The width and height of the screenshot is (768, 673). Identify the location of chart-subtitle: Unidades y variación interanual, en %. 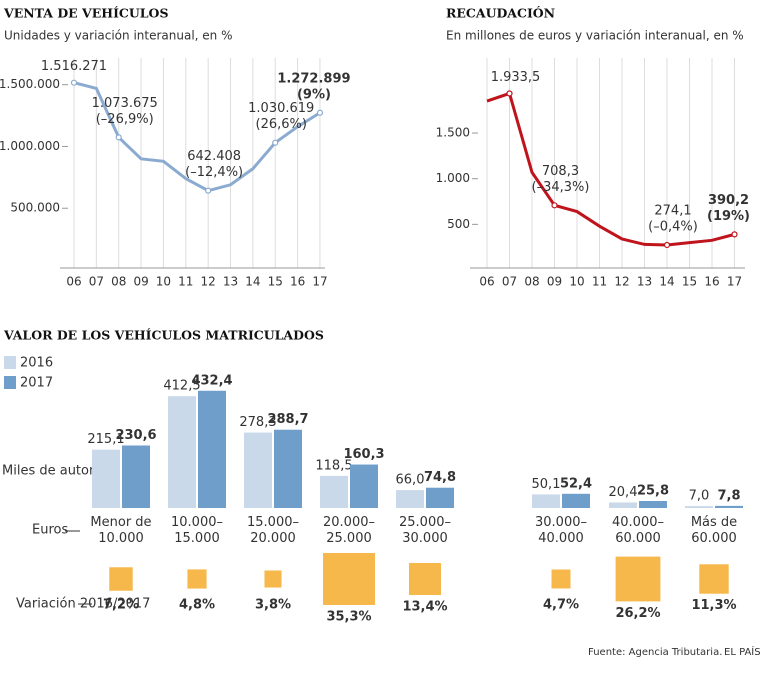
(118, 36).